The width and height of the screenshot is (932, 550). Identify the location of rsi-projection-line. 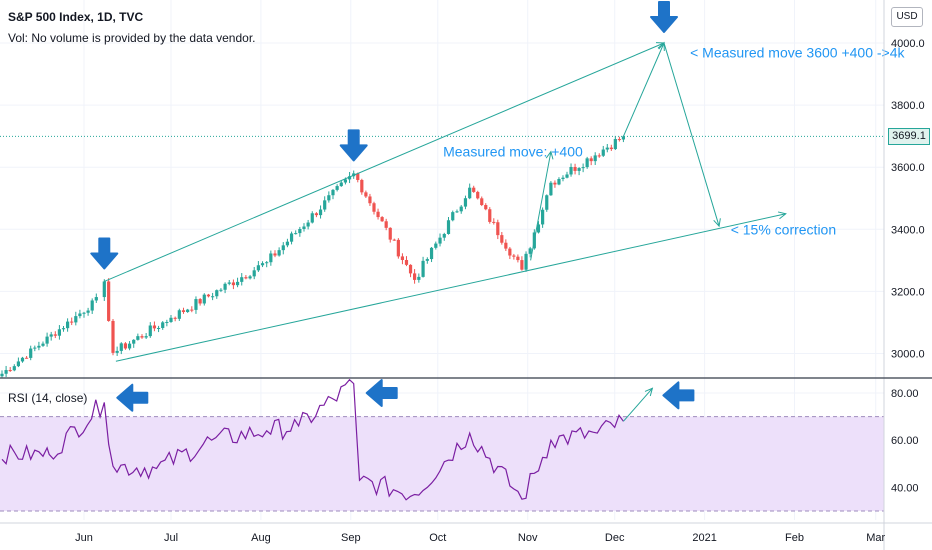
(638, 404).